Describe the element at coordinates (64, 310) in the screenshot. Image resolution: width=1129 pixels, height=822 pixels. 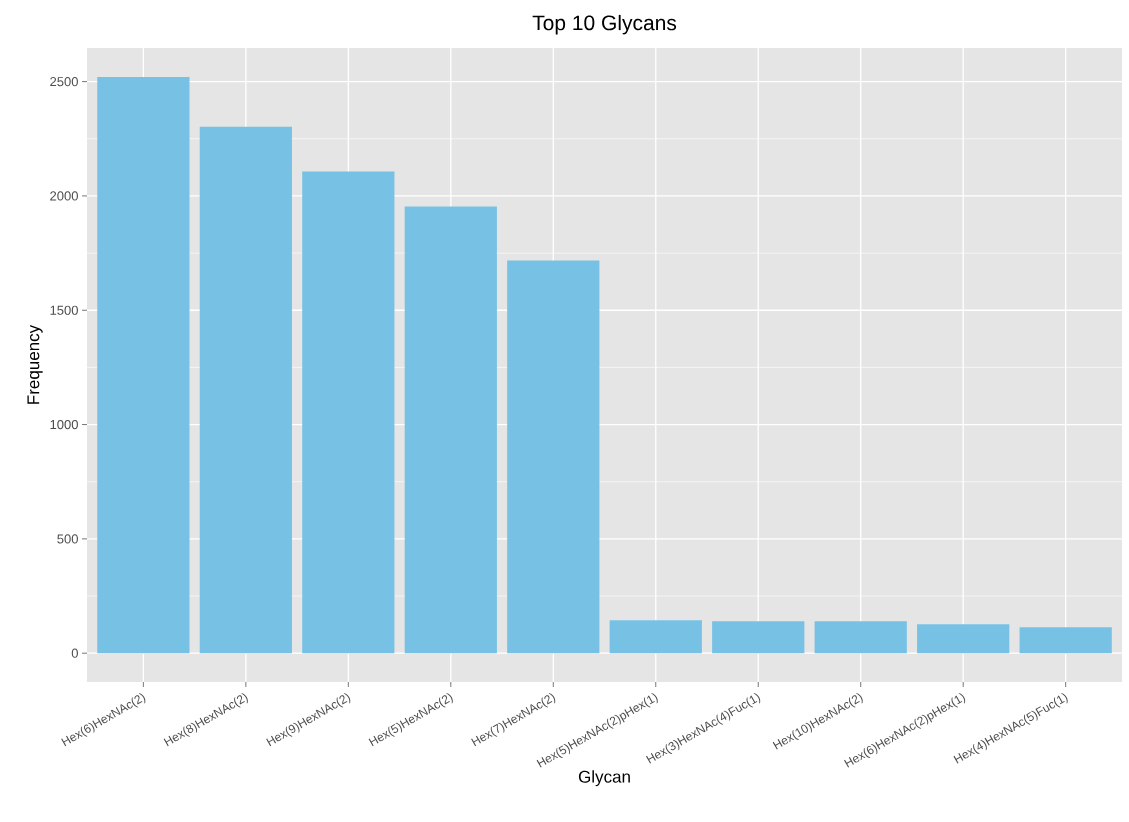
I see `y-tick-label: 1500` at that location.